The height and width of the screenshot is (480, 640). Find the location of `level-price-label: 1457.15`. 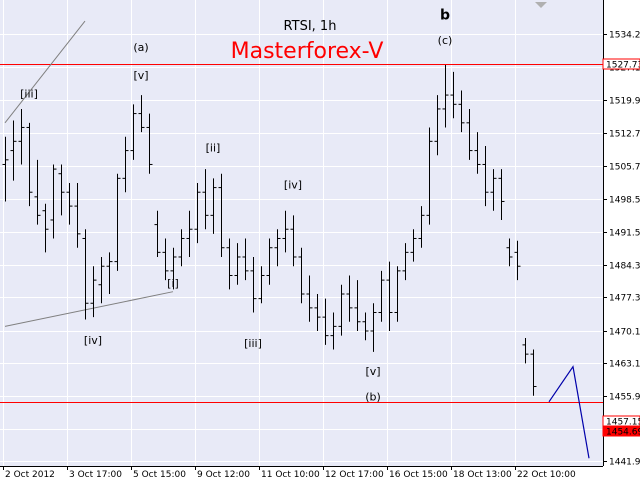

level-price-label: 1457.15 is located at coordinates (623, 423).